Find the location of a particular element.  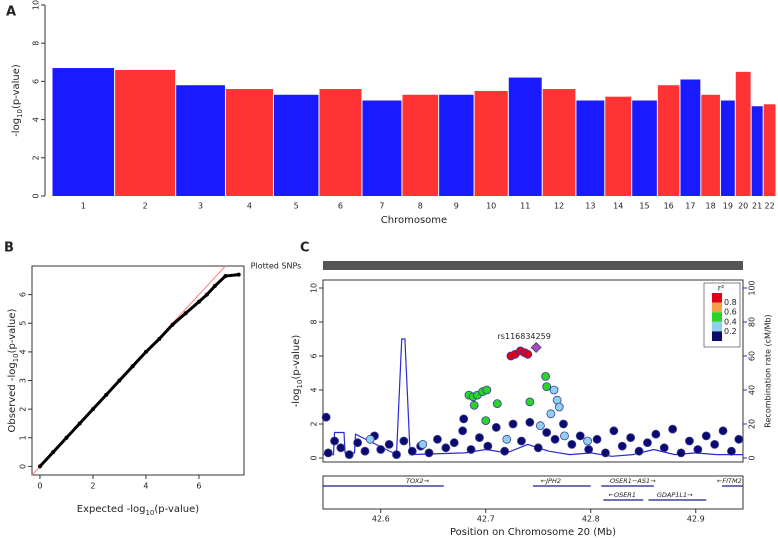

y-tick-label: 0 is located at coordinates (314, 457).